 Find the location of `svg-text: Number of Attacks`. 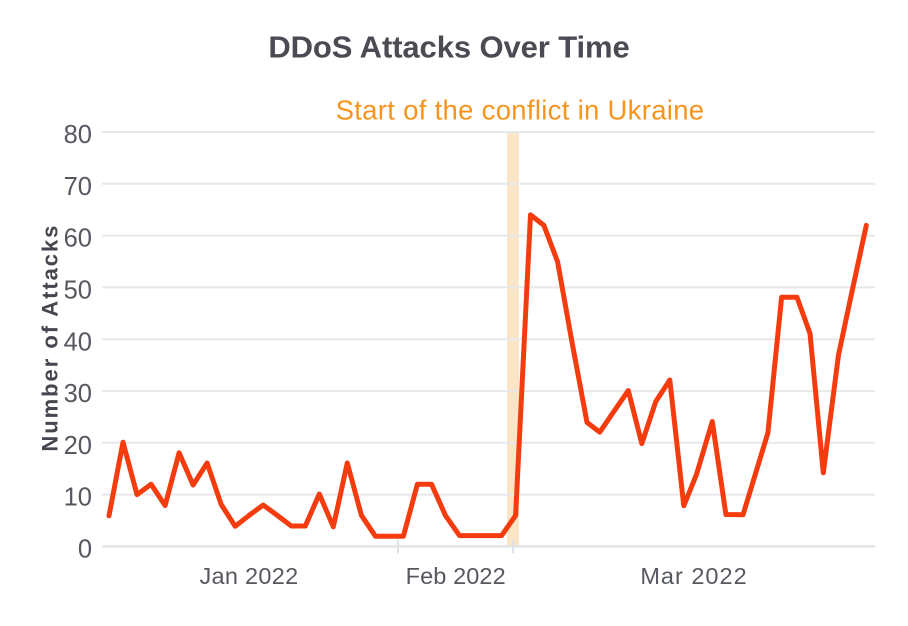

svg-text: Number of Attacks is located at coordinates (50, 338).